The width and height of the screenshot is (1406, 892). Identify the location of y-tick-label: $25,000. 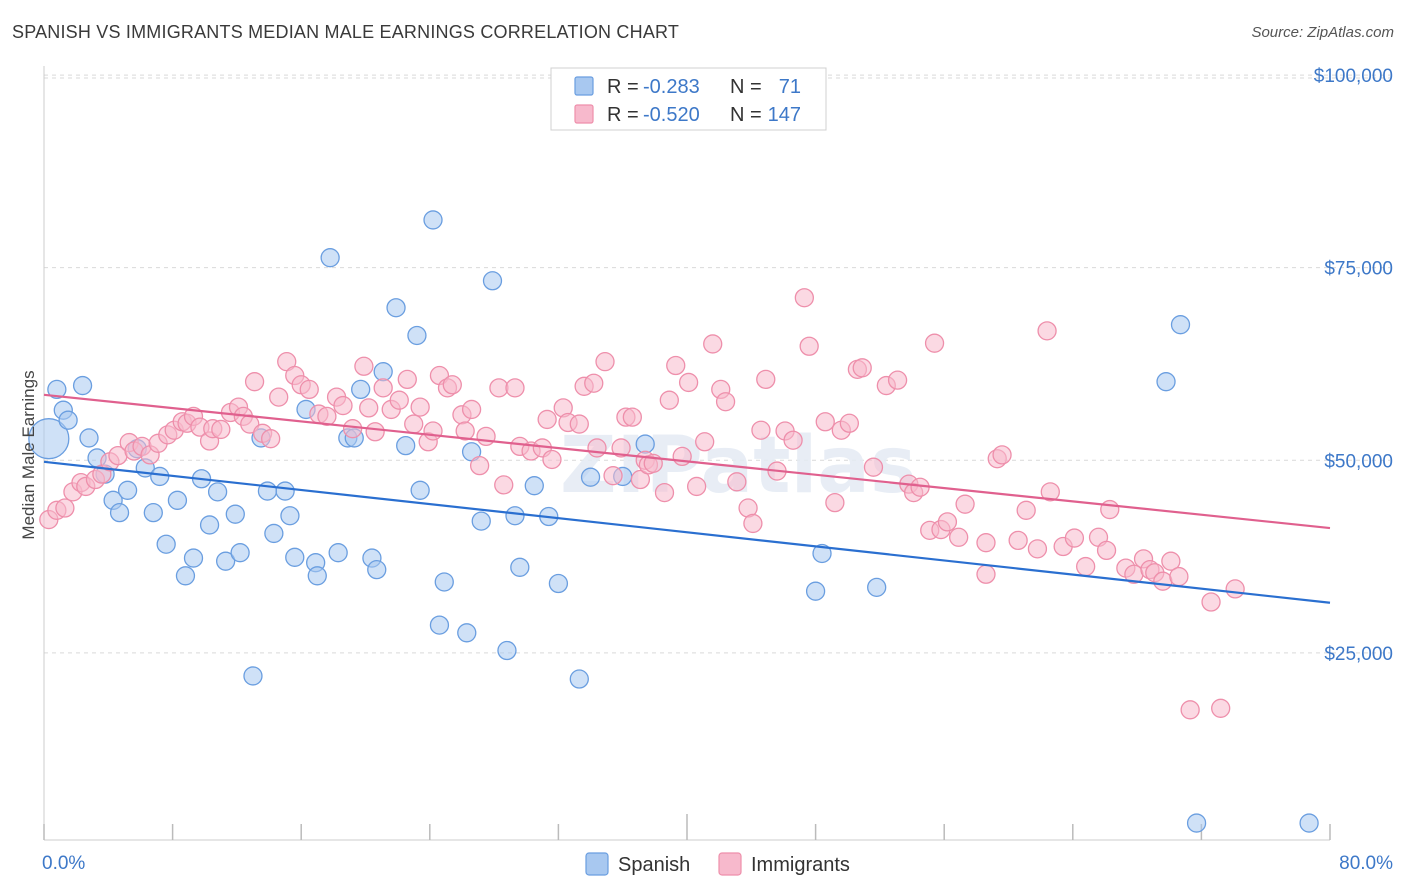
(1358, 654).